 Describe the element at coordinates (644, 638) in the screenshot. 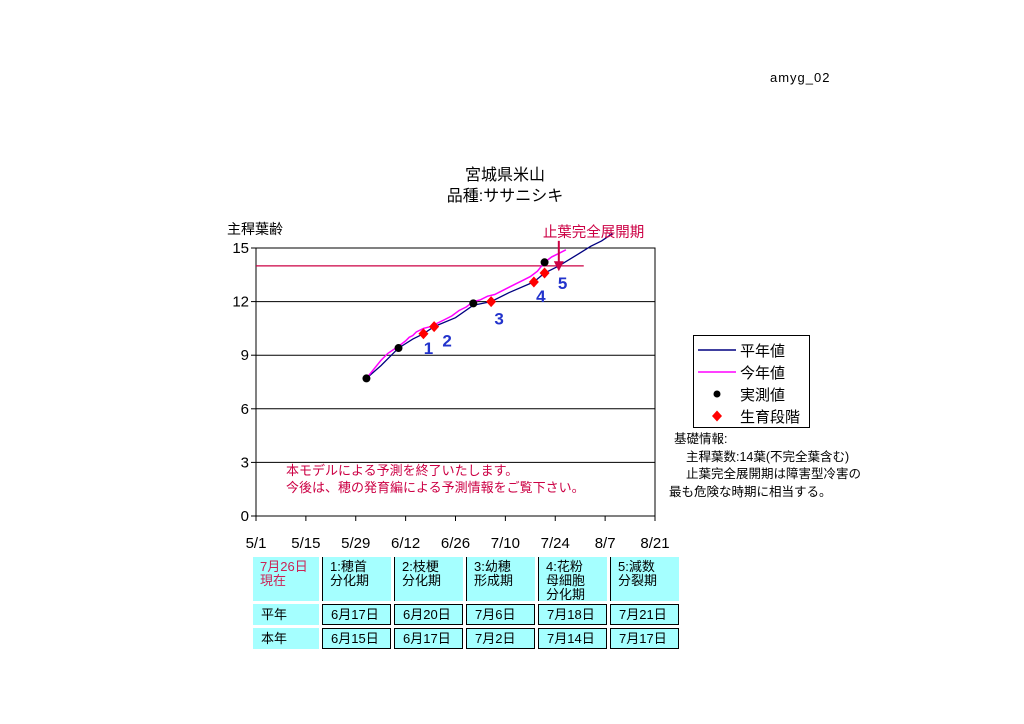

I see `this-year-date-5: 7月17日` at that location.